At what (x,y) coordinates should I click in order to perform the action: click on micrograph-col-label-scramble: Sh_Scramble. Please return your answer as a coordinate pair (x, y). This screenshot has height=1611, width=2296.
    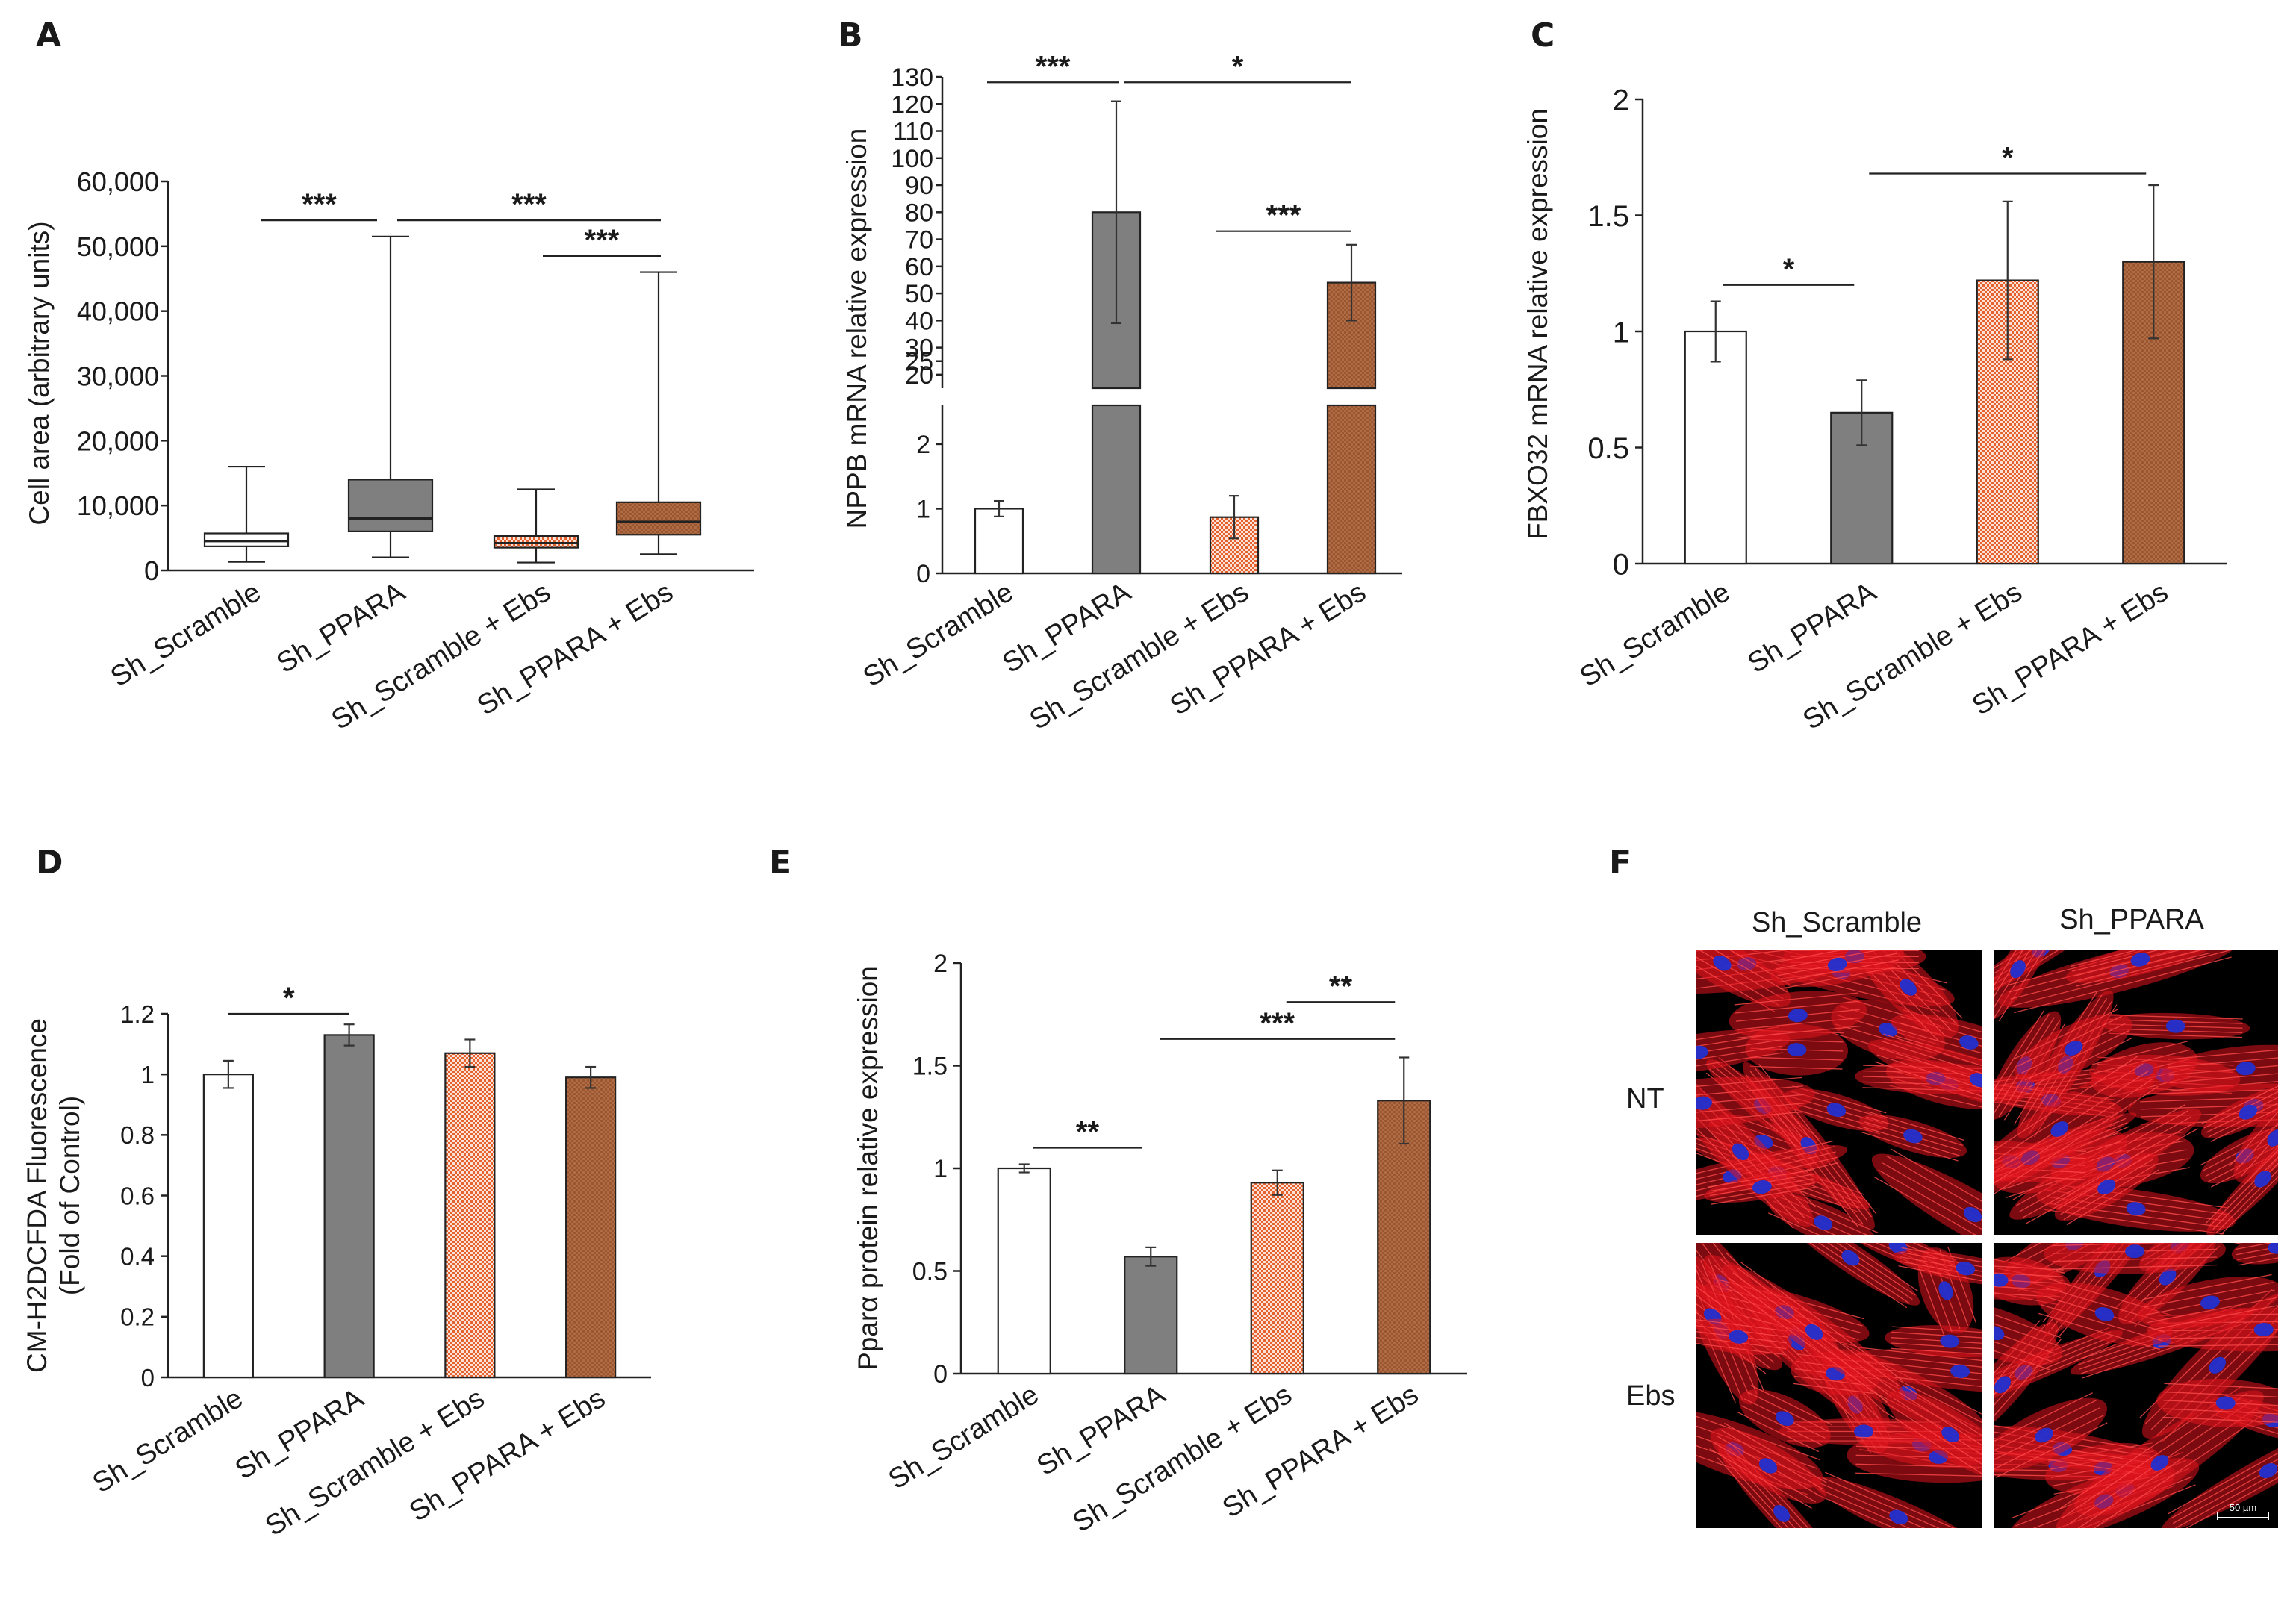
    Looking at the image, I should click on (1837, 923).